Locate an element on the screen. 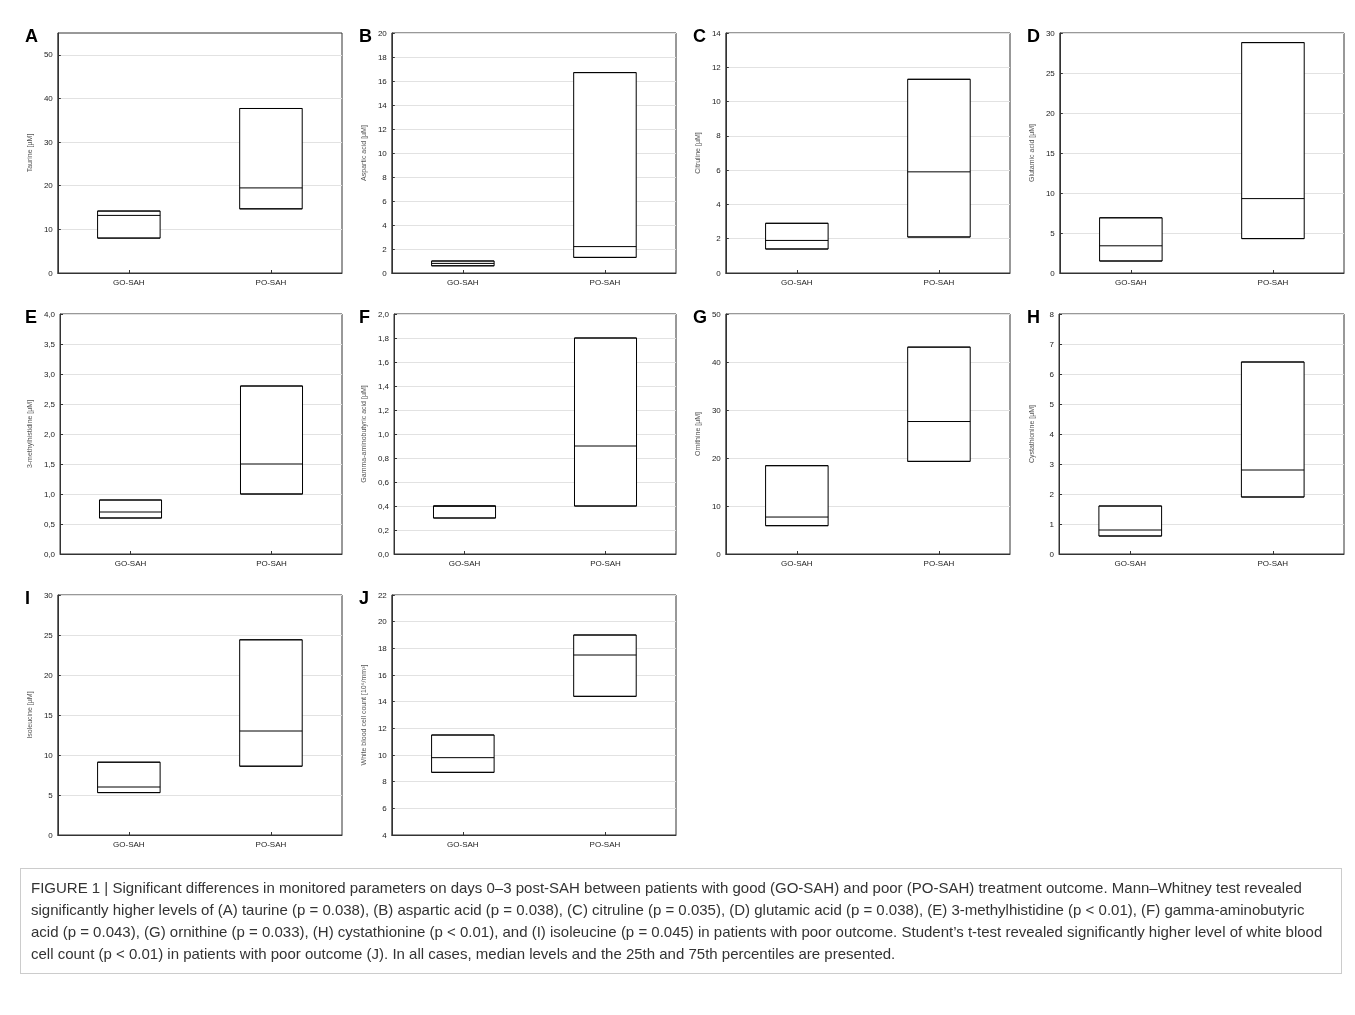  chart-title: D is located at coordinates (1033, 36).